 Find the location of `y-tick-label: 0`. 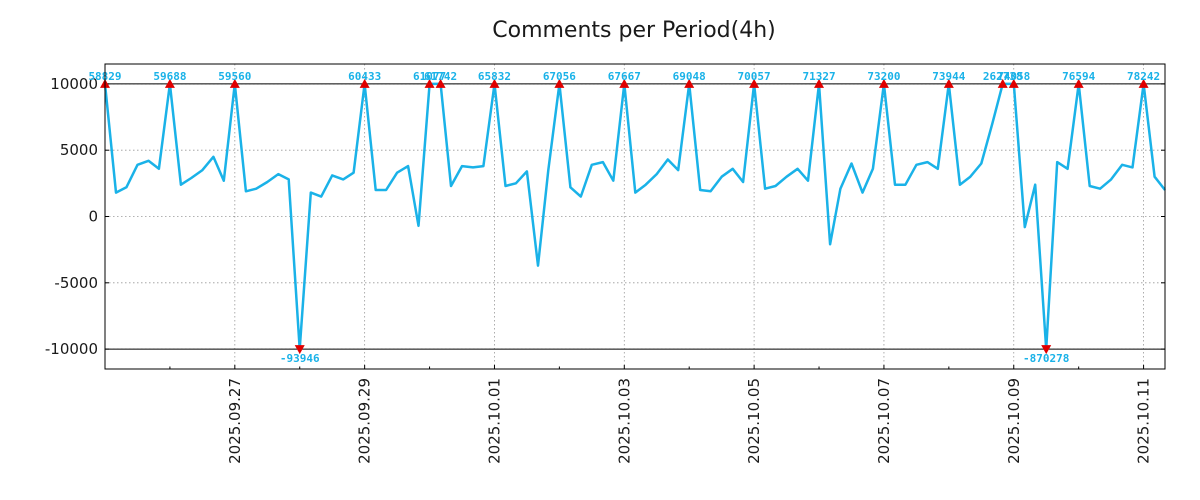

y-tick-label: 0 is located at coordinates (93, 217).